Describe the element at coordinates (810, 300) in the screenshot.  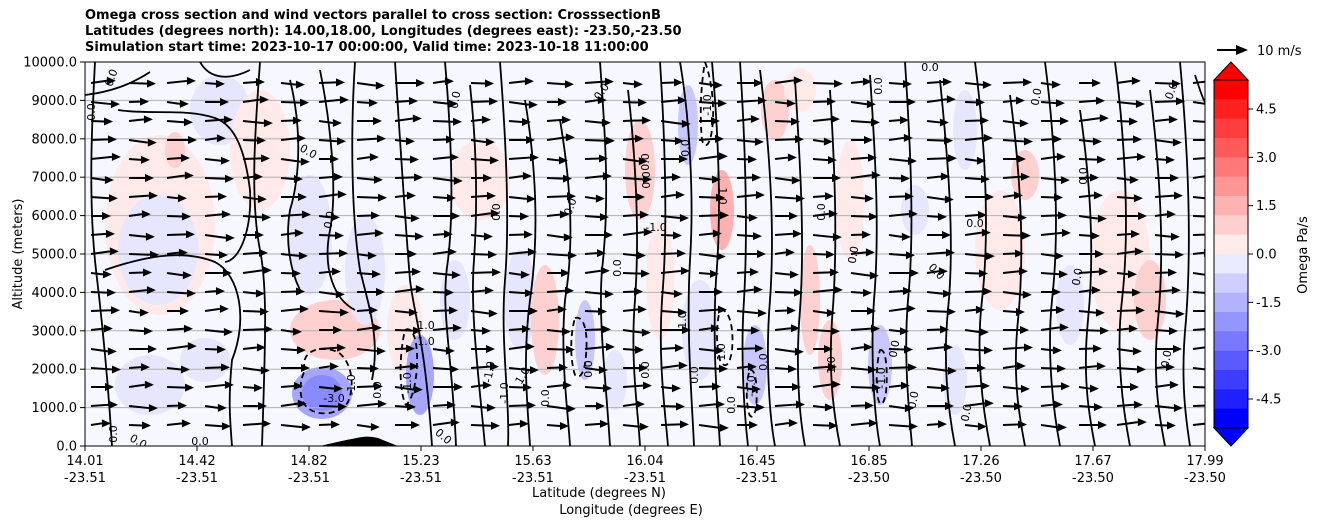
I see `omega-shade-patch` at that location.